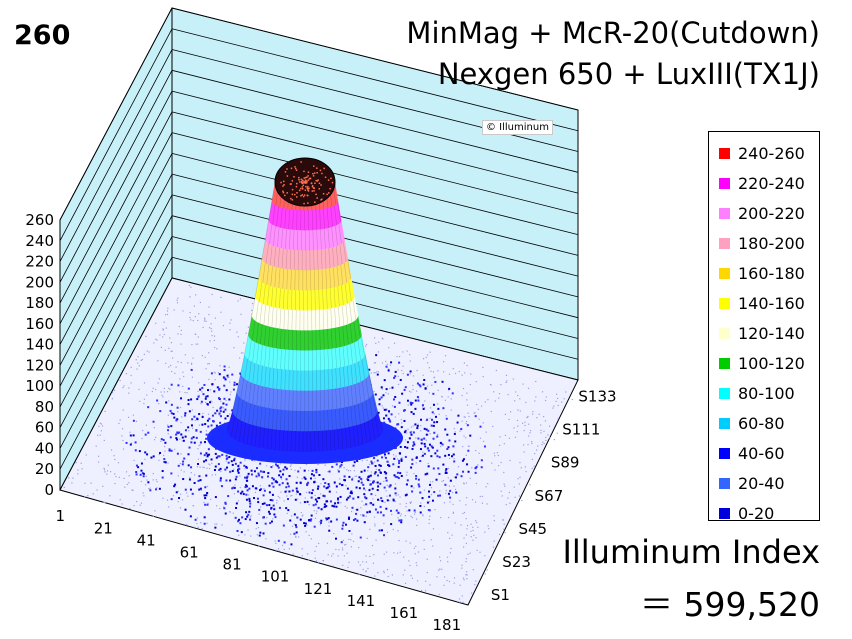 The image size is (852, 639). I want to click on legend-label: 20-40, so click(761, 483).